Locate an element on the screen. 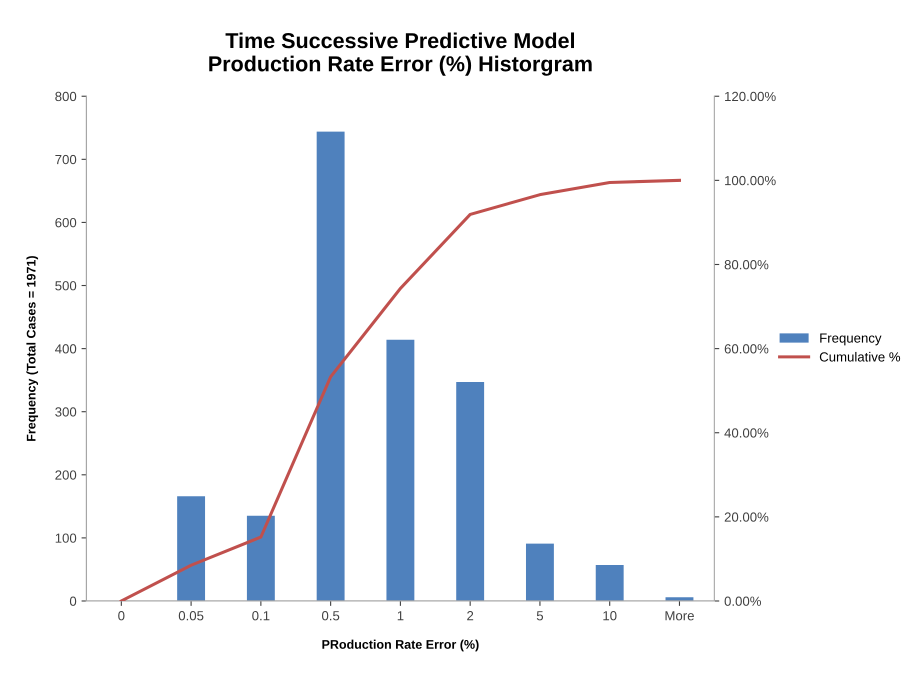 The height and width of the screenshot is (673, 910). y-tick-label: 200 is located at coordinates (65, 475).